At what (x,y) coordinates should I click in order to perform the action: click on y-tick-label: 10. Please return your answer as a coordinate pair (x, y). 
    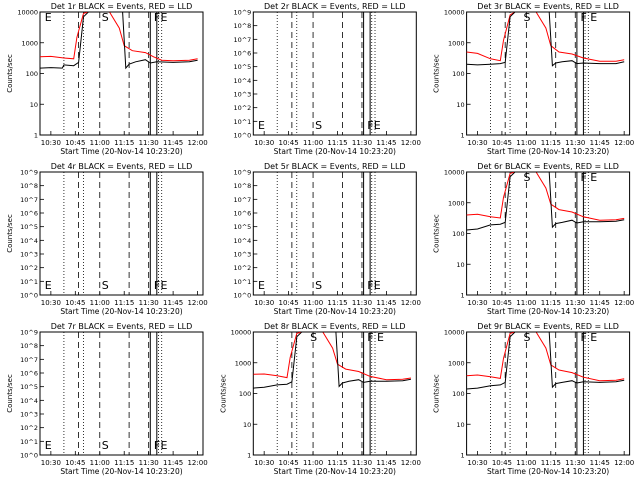
    Looking at the image, I should click on (460, 265).